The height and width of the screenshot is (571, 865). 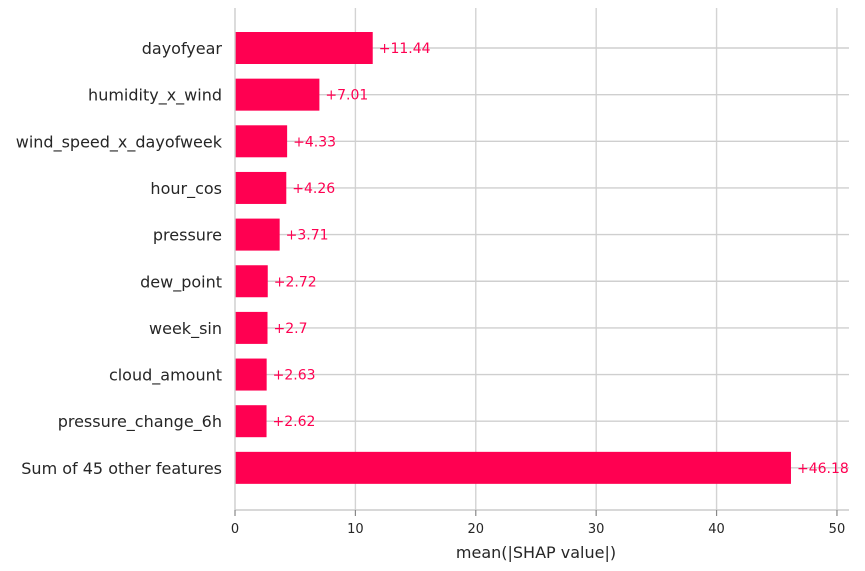 I want to click on category-label: dayofyear, so click(x=182, y=48).